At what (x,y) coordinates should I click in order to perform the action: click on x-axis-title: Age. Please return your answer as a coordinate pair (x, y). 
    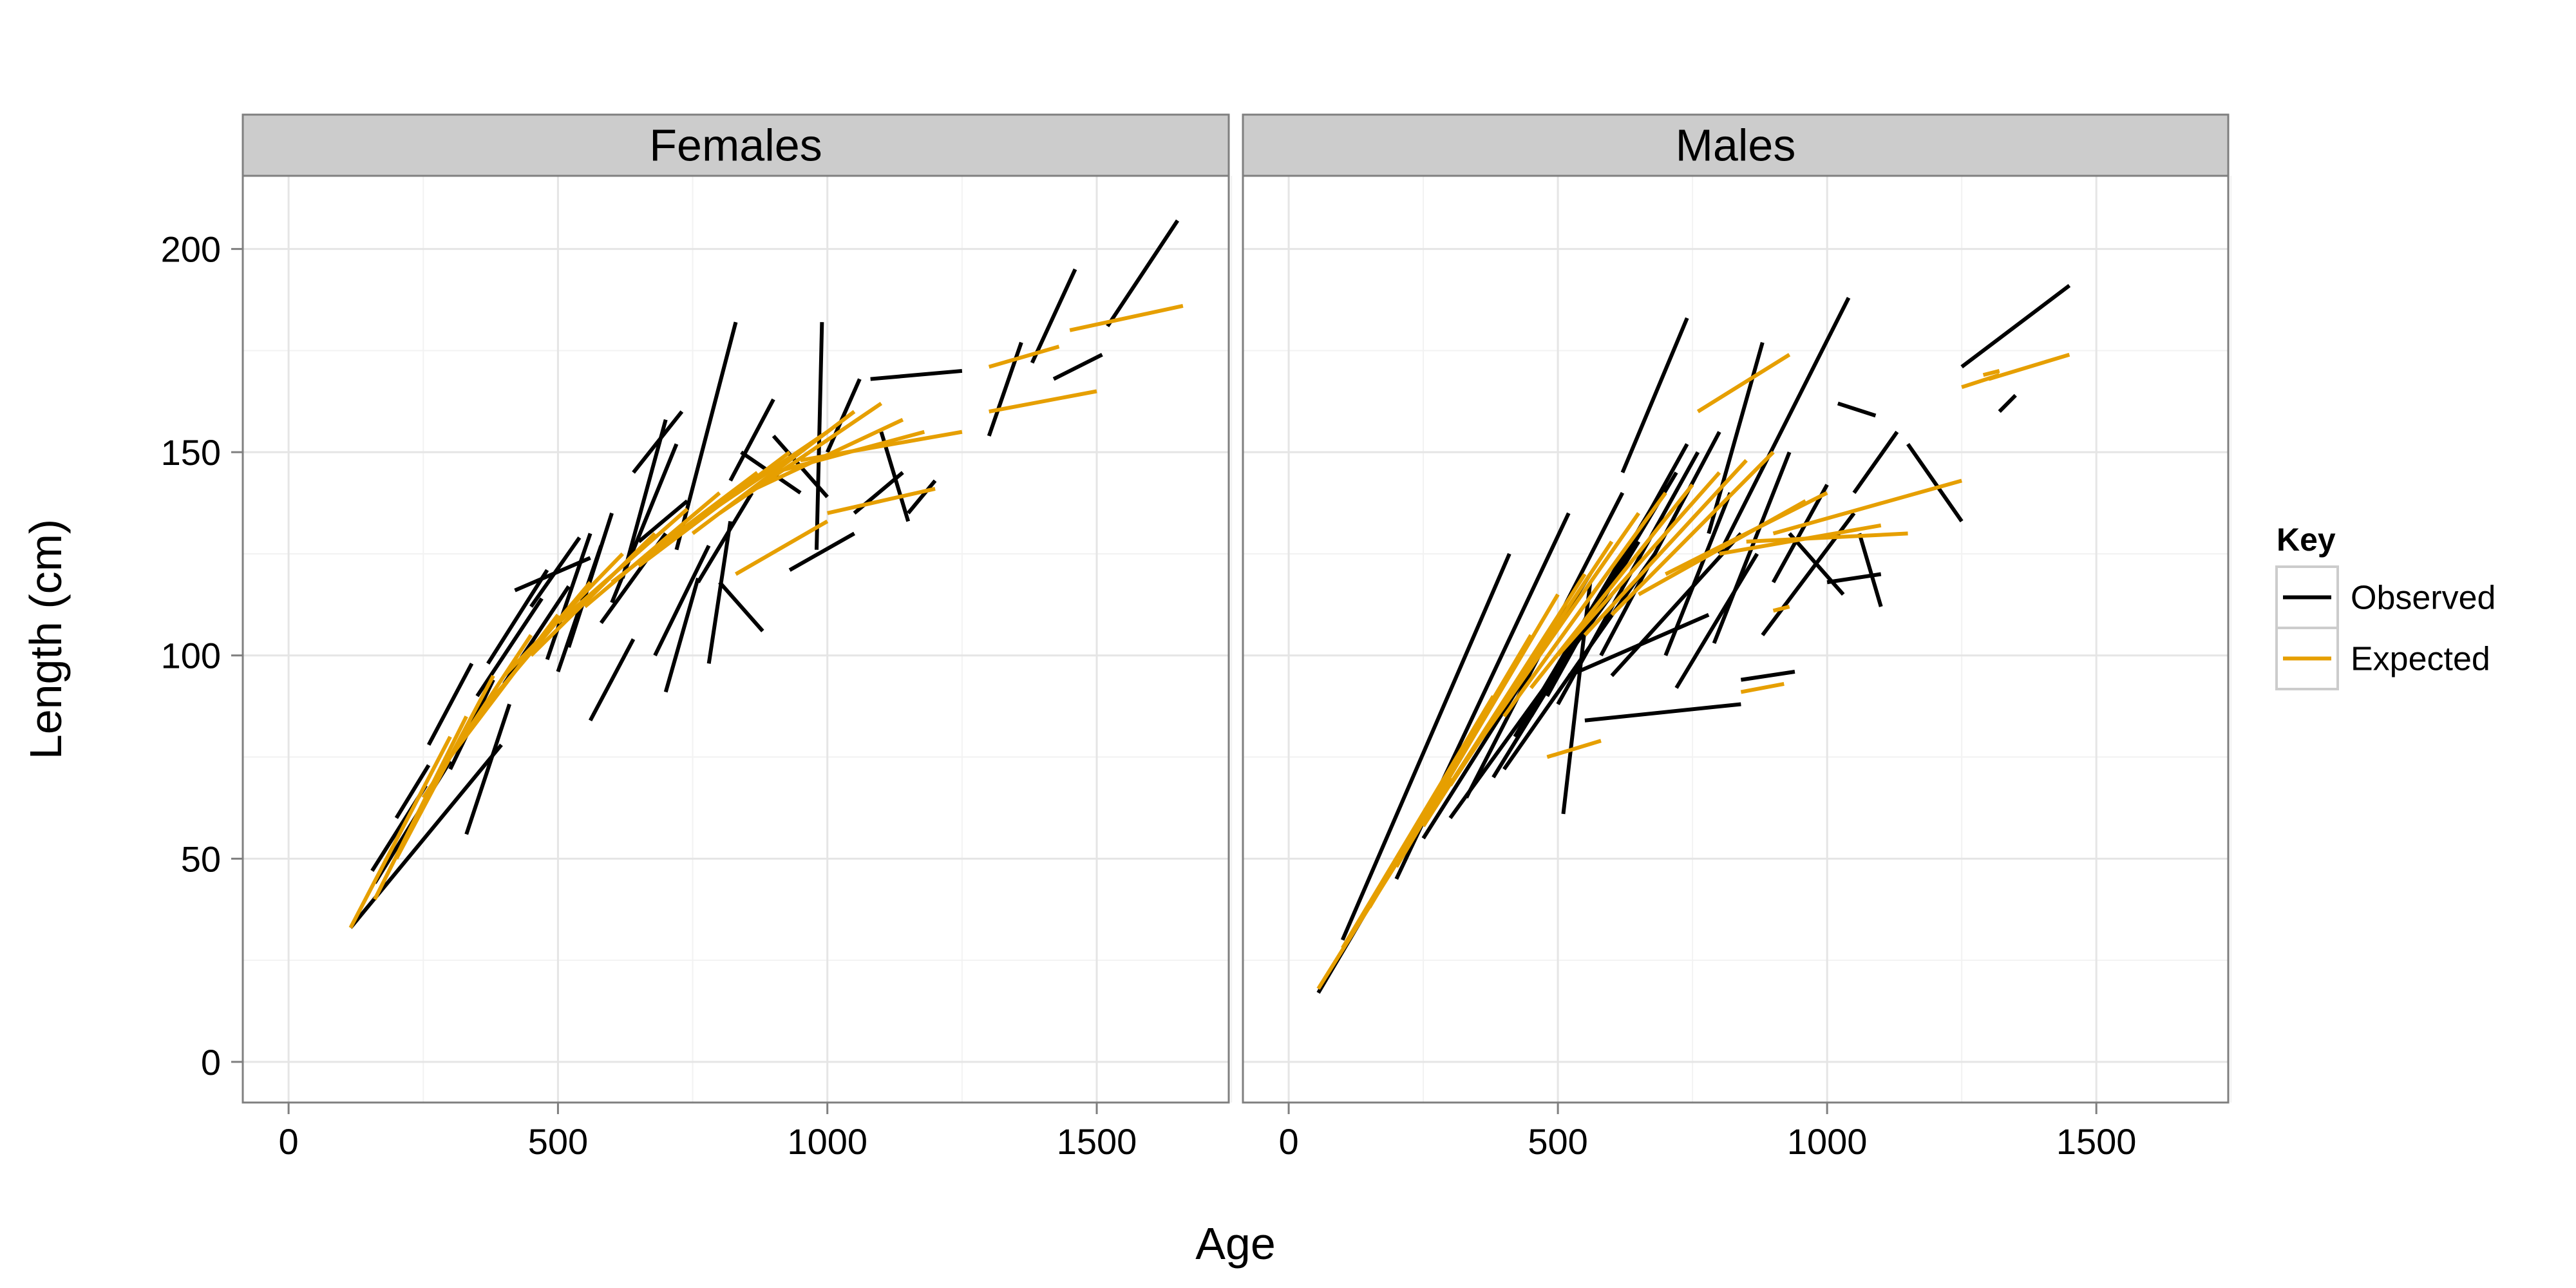
    Looking at the image, I should click on (1235, 1243).